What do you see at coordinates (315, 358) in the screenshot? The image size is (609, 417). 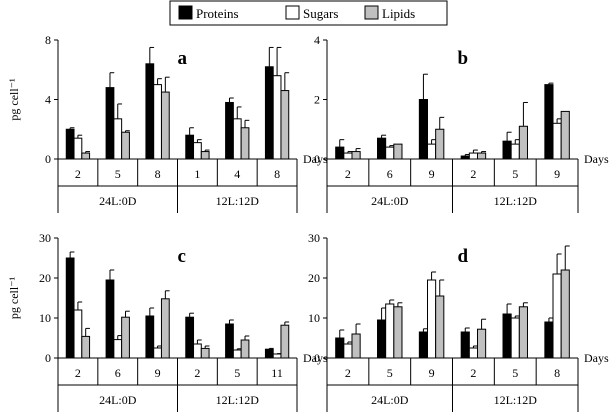 I see `x-axis-title-c: Days` at bounding box center [315, 358].